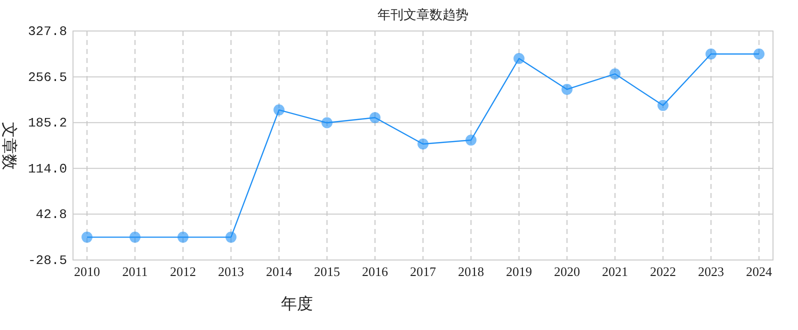 The width and height of the screenshot is (798, 330). What do you see at coordinates (567, 271) in the screenshot?
I see `x-tick-label: 2020` at bounding box center [567, 271].